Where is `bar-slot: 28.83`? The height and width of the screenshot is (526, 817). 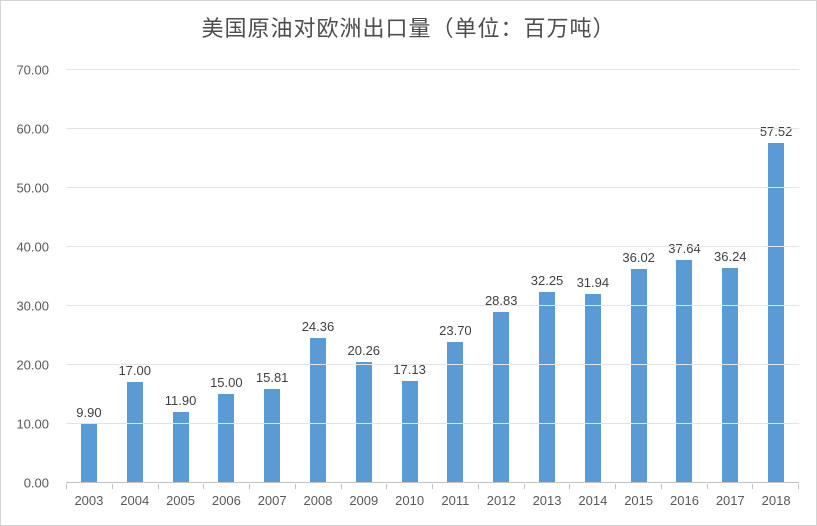 bar-slot: 28.83 is located at coordinates (501, 275).